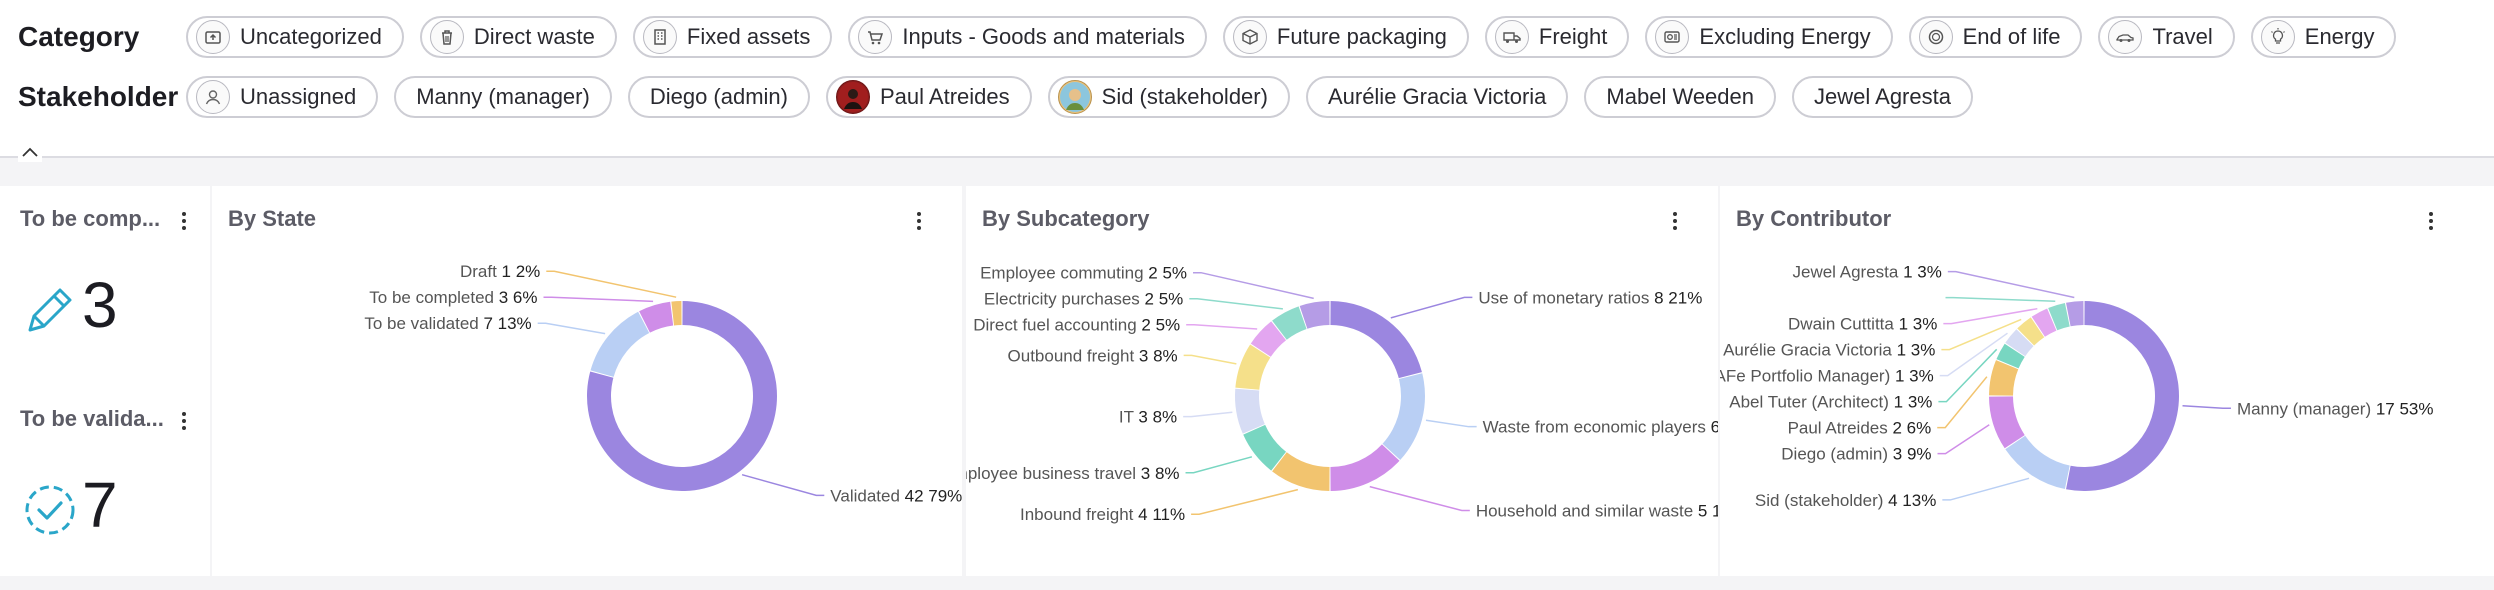  I want to click on chip-fixed-assets: Fixed assets, so click(732, 37).